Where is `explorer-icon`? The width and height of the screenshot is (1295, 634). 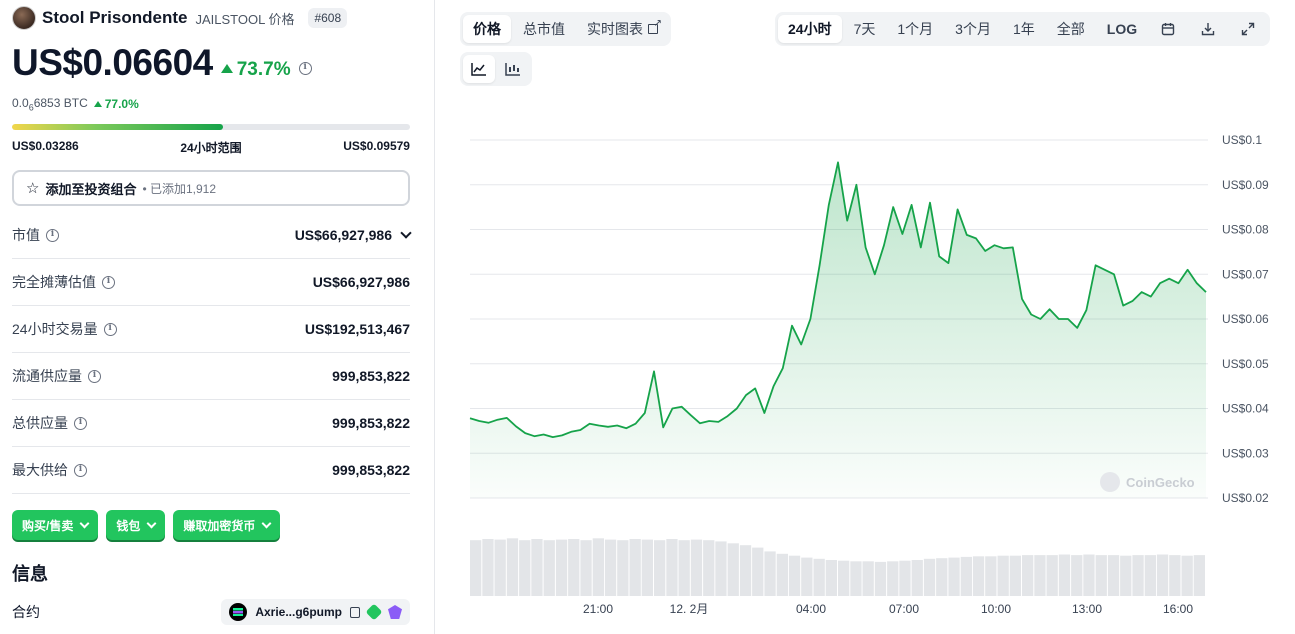 explorer-icon is located at coordinates (374, 612).